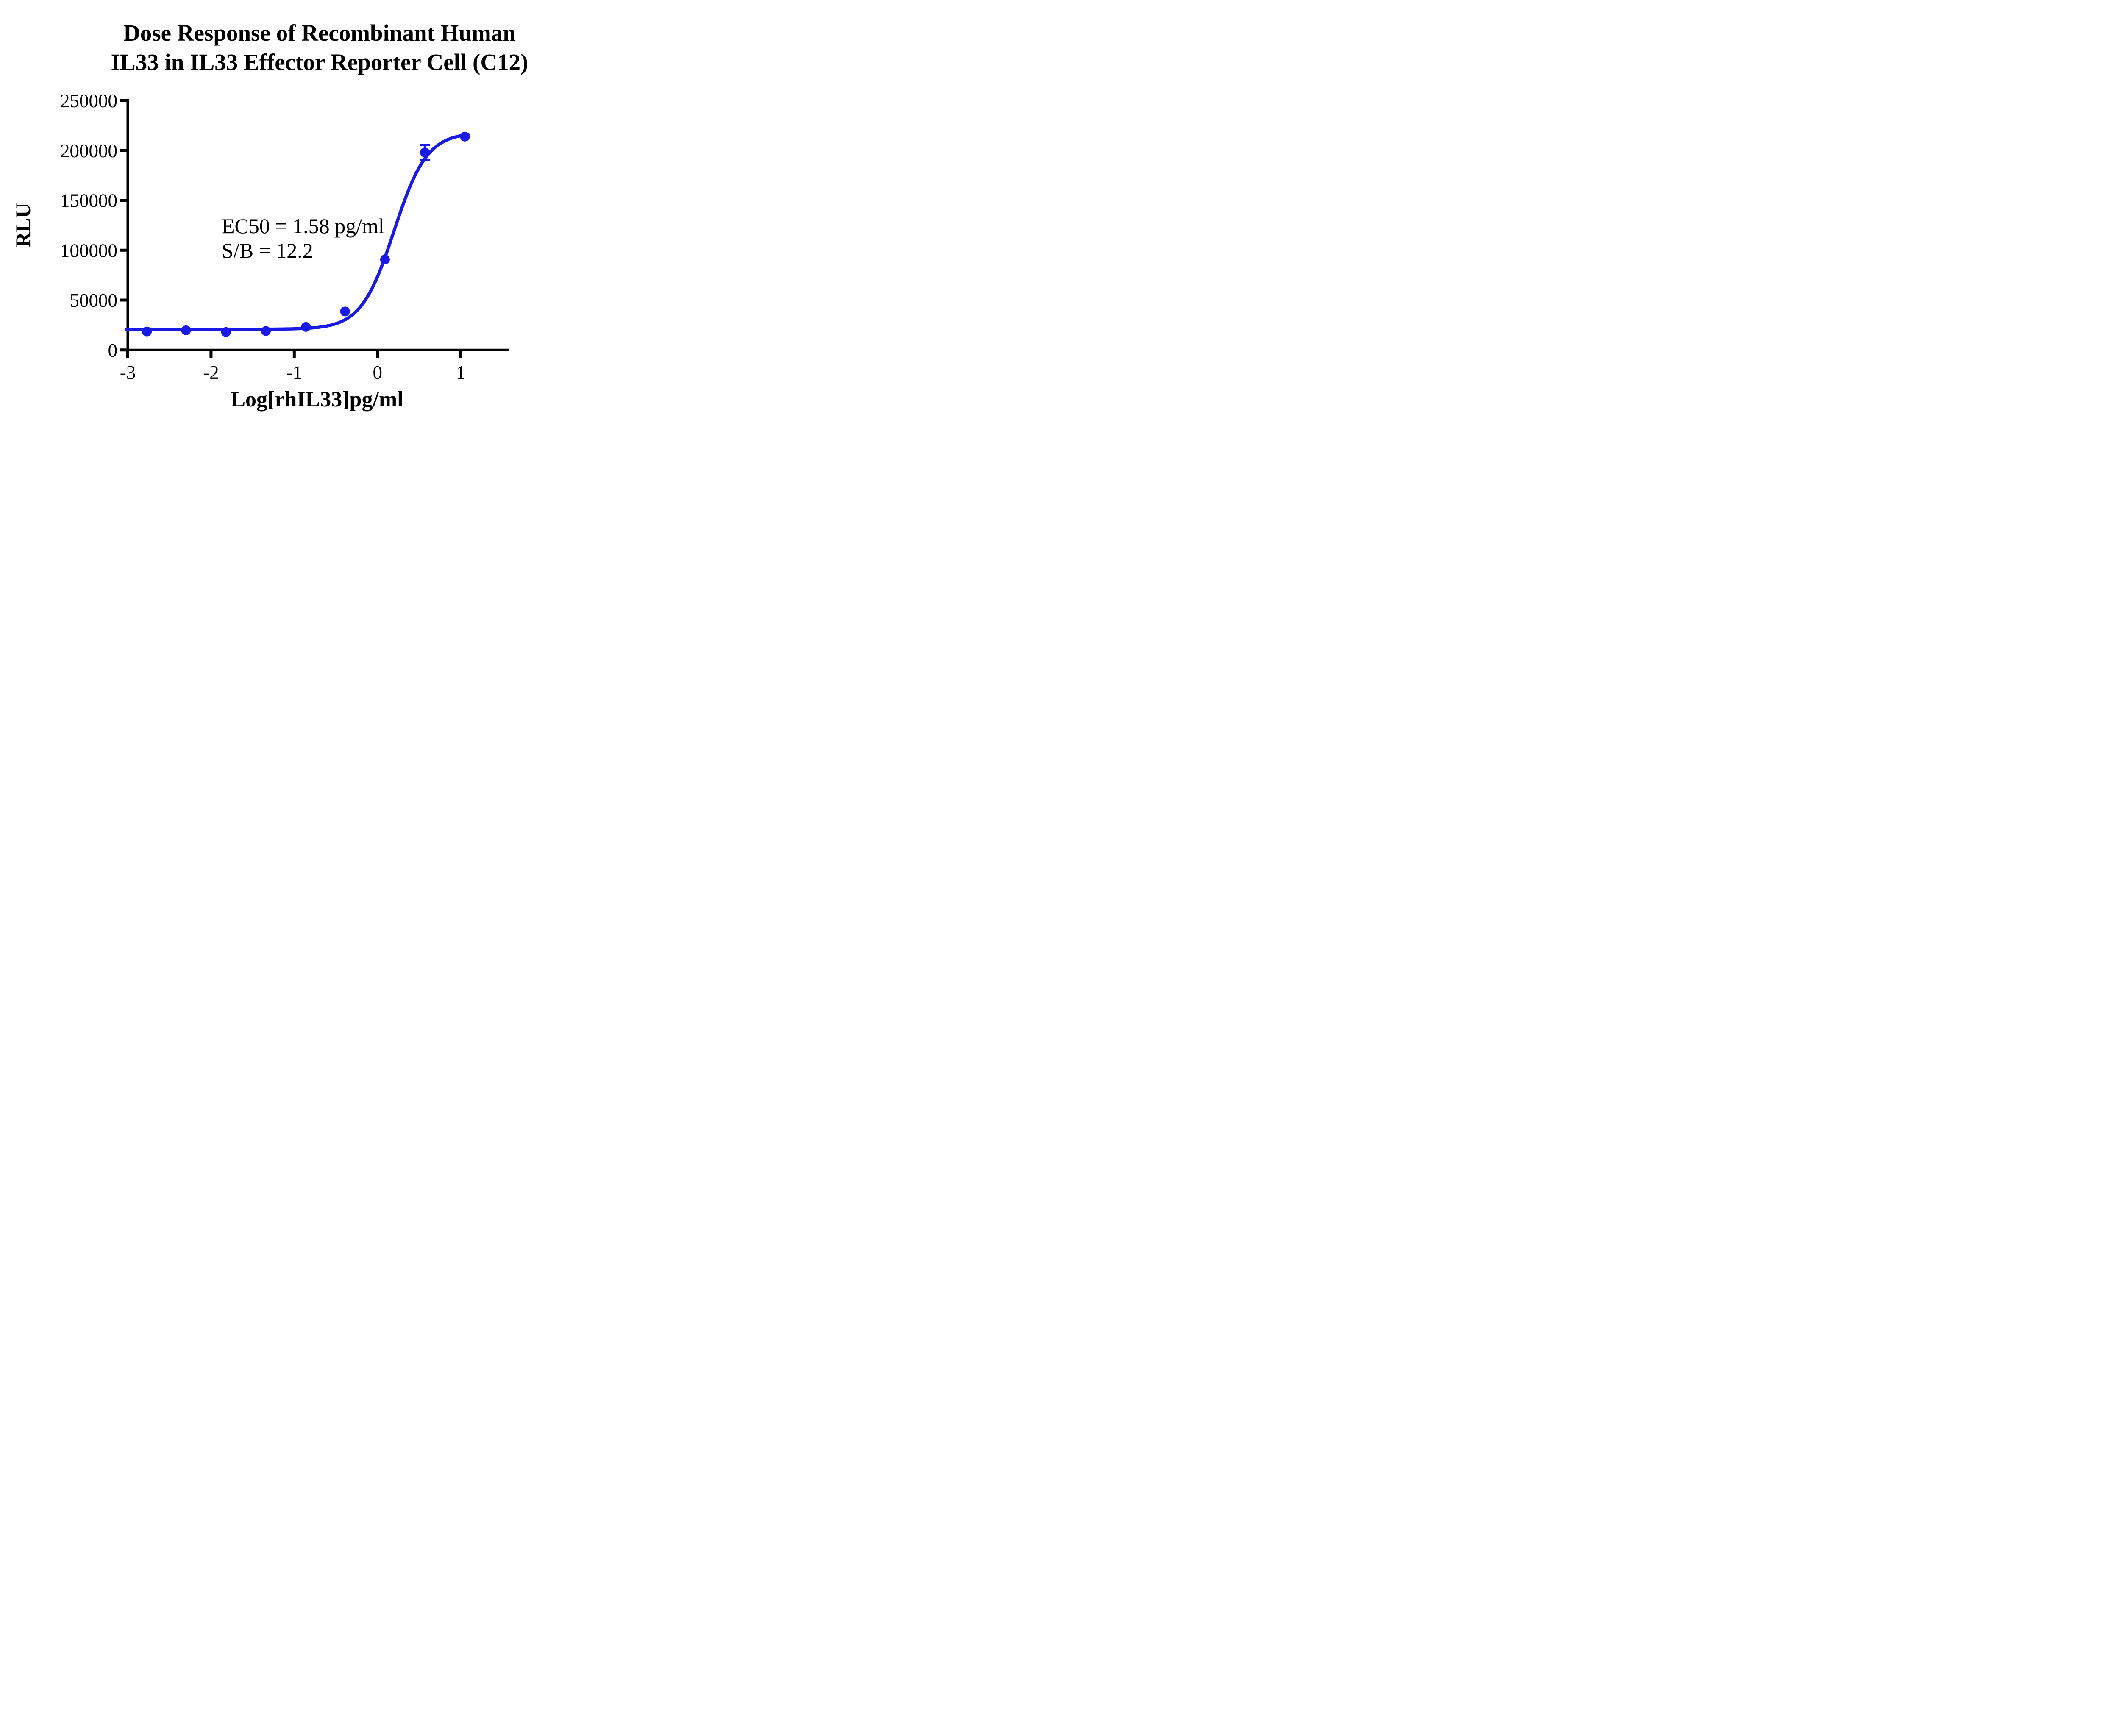  Describe the element at coordinates (303, 226) in the screenshot. I see `ec50-annotation: EC50 = 1.58 pg/ml` at that location.